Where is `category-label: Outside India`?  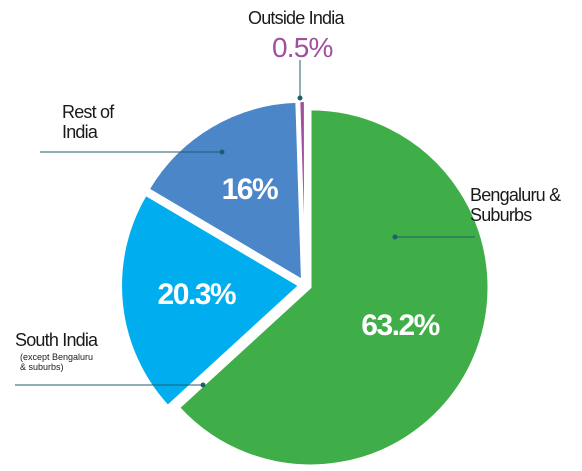
category-label: Outside India is located at coordinates (296, 18).